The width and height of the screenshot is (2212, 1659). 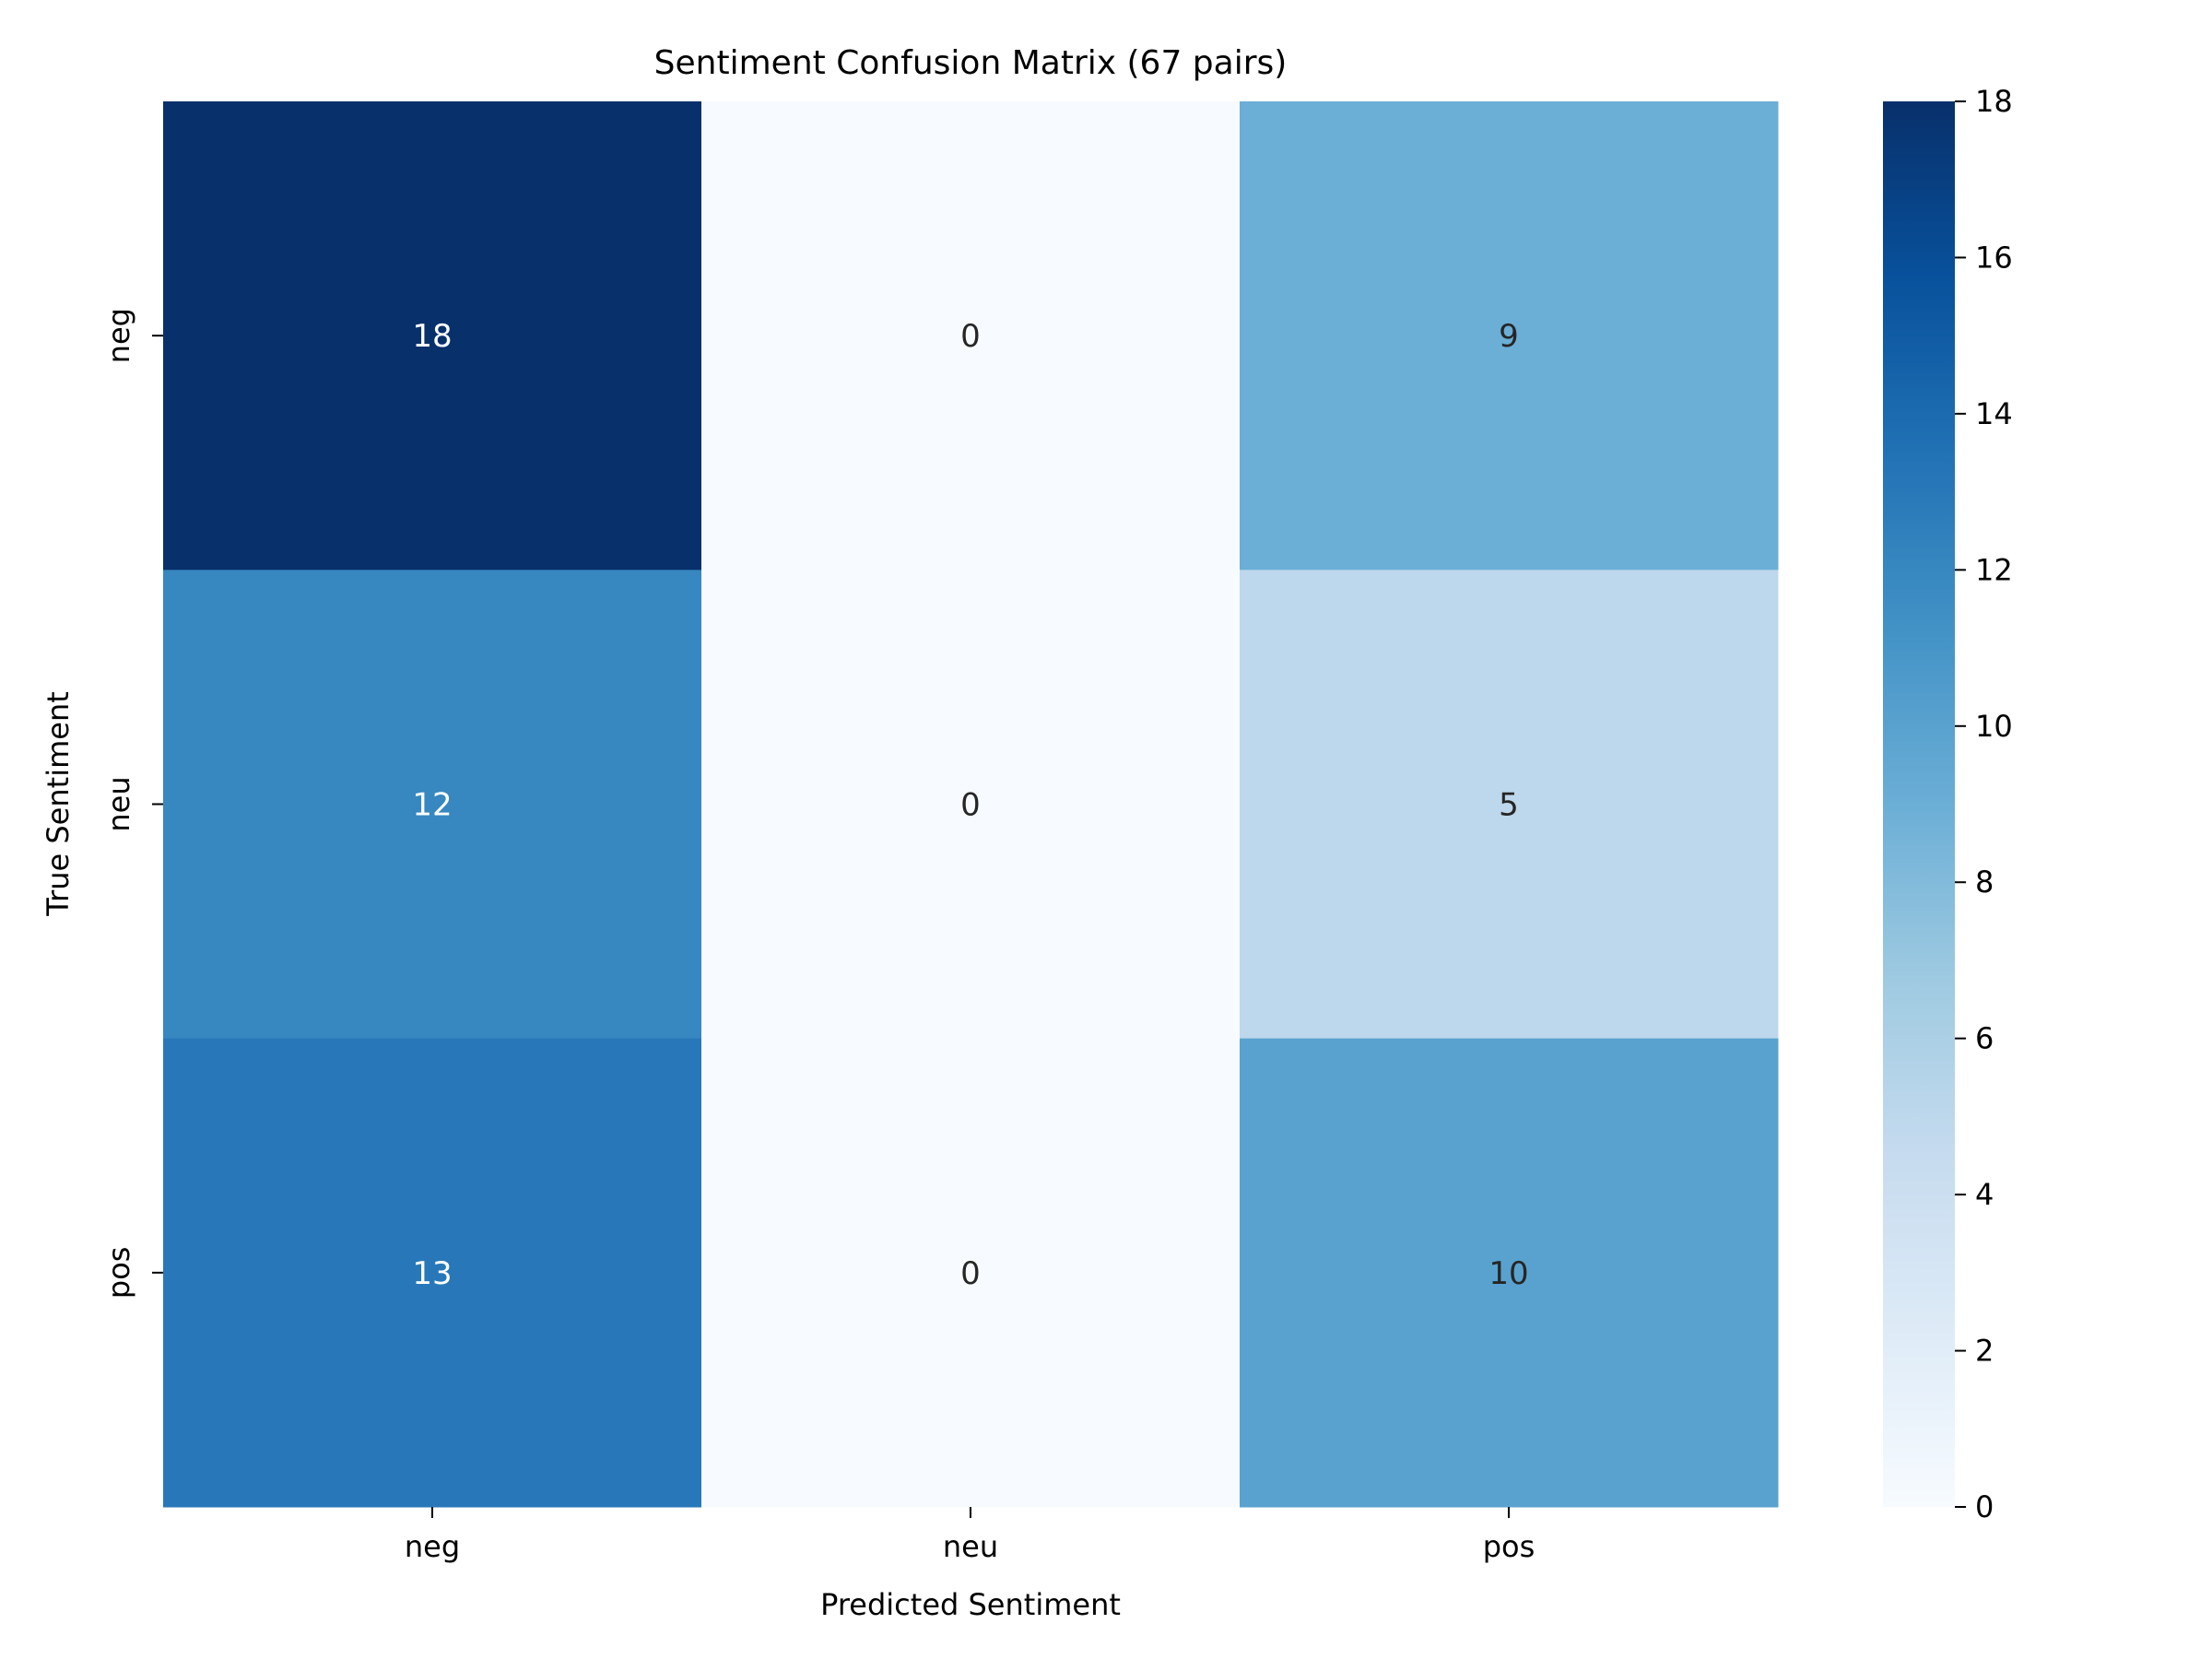 What do you see at coordinates (1509, 1546) in the screenshot?
I see `x-tick-label-pos: pos` at bounding box center [1509, 1546].